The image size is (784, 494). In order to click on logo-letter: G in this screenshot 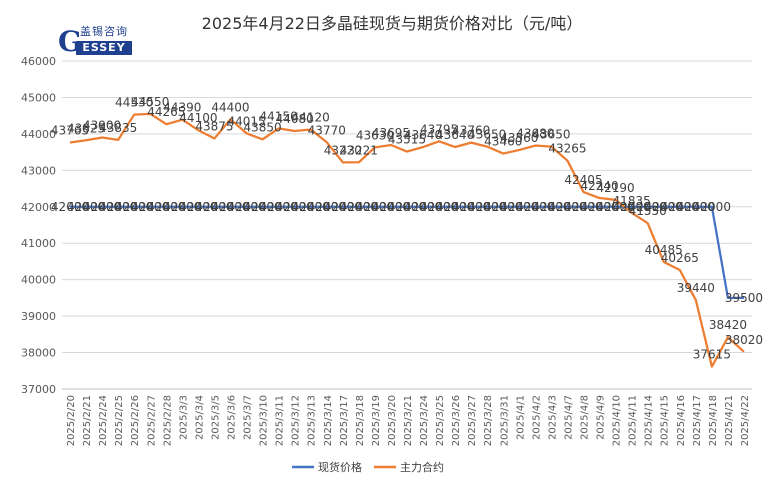, I will do `click(70, 41)`.